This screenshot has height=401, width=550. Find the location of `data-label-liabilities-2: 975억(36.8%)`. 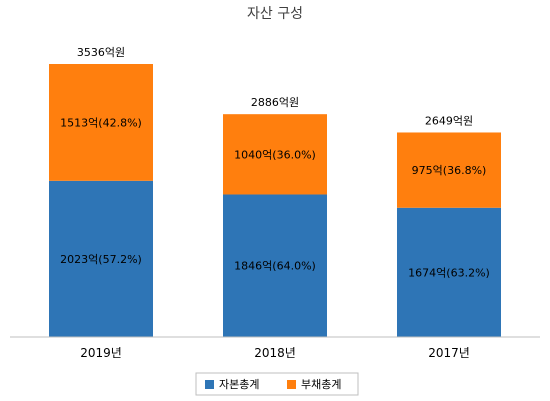

data-label-liabilities-2: 975억(36.8%) is located at coordinates (449, 170).